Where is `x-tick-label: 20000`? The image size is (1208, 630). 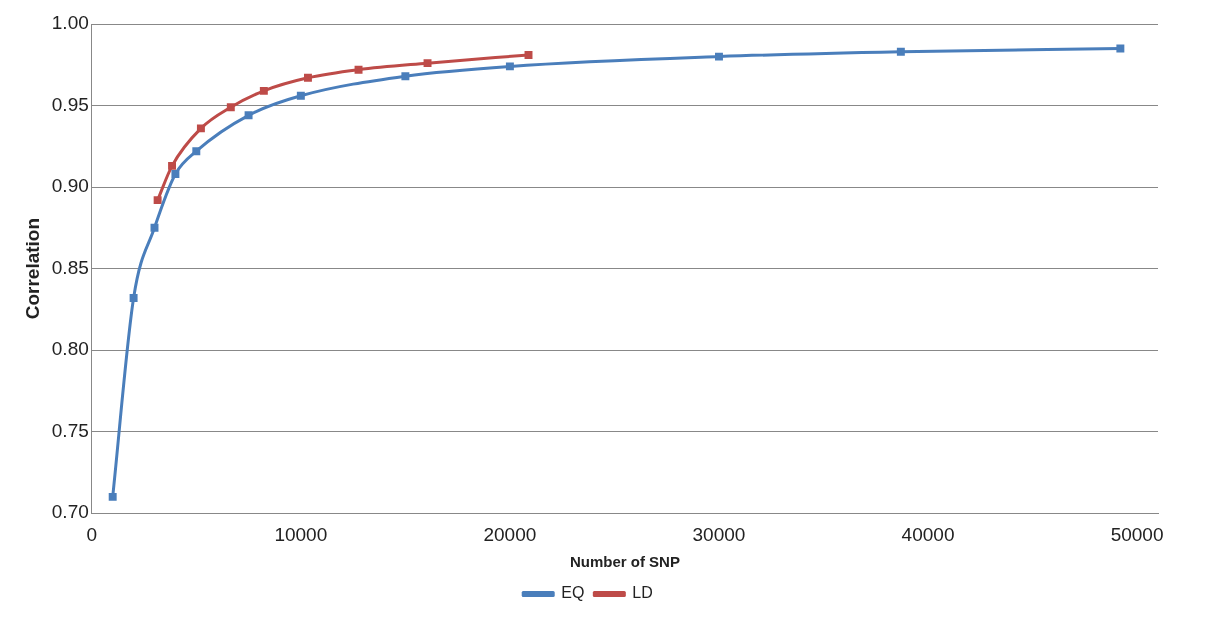
x-tick-label: 20000 is located at coordinates (510, 534).